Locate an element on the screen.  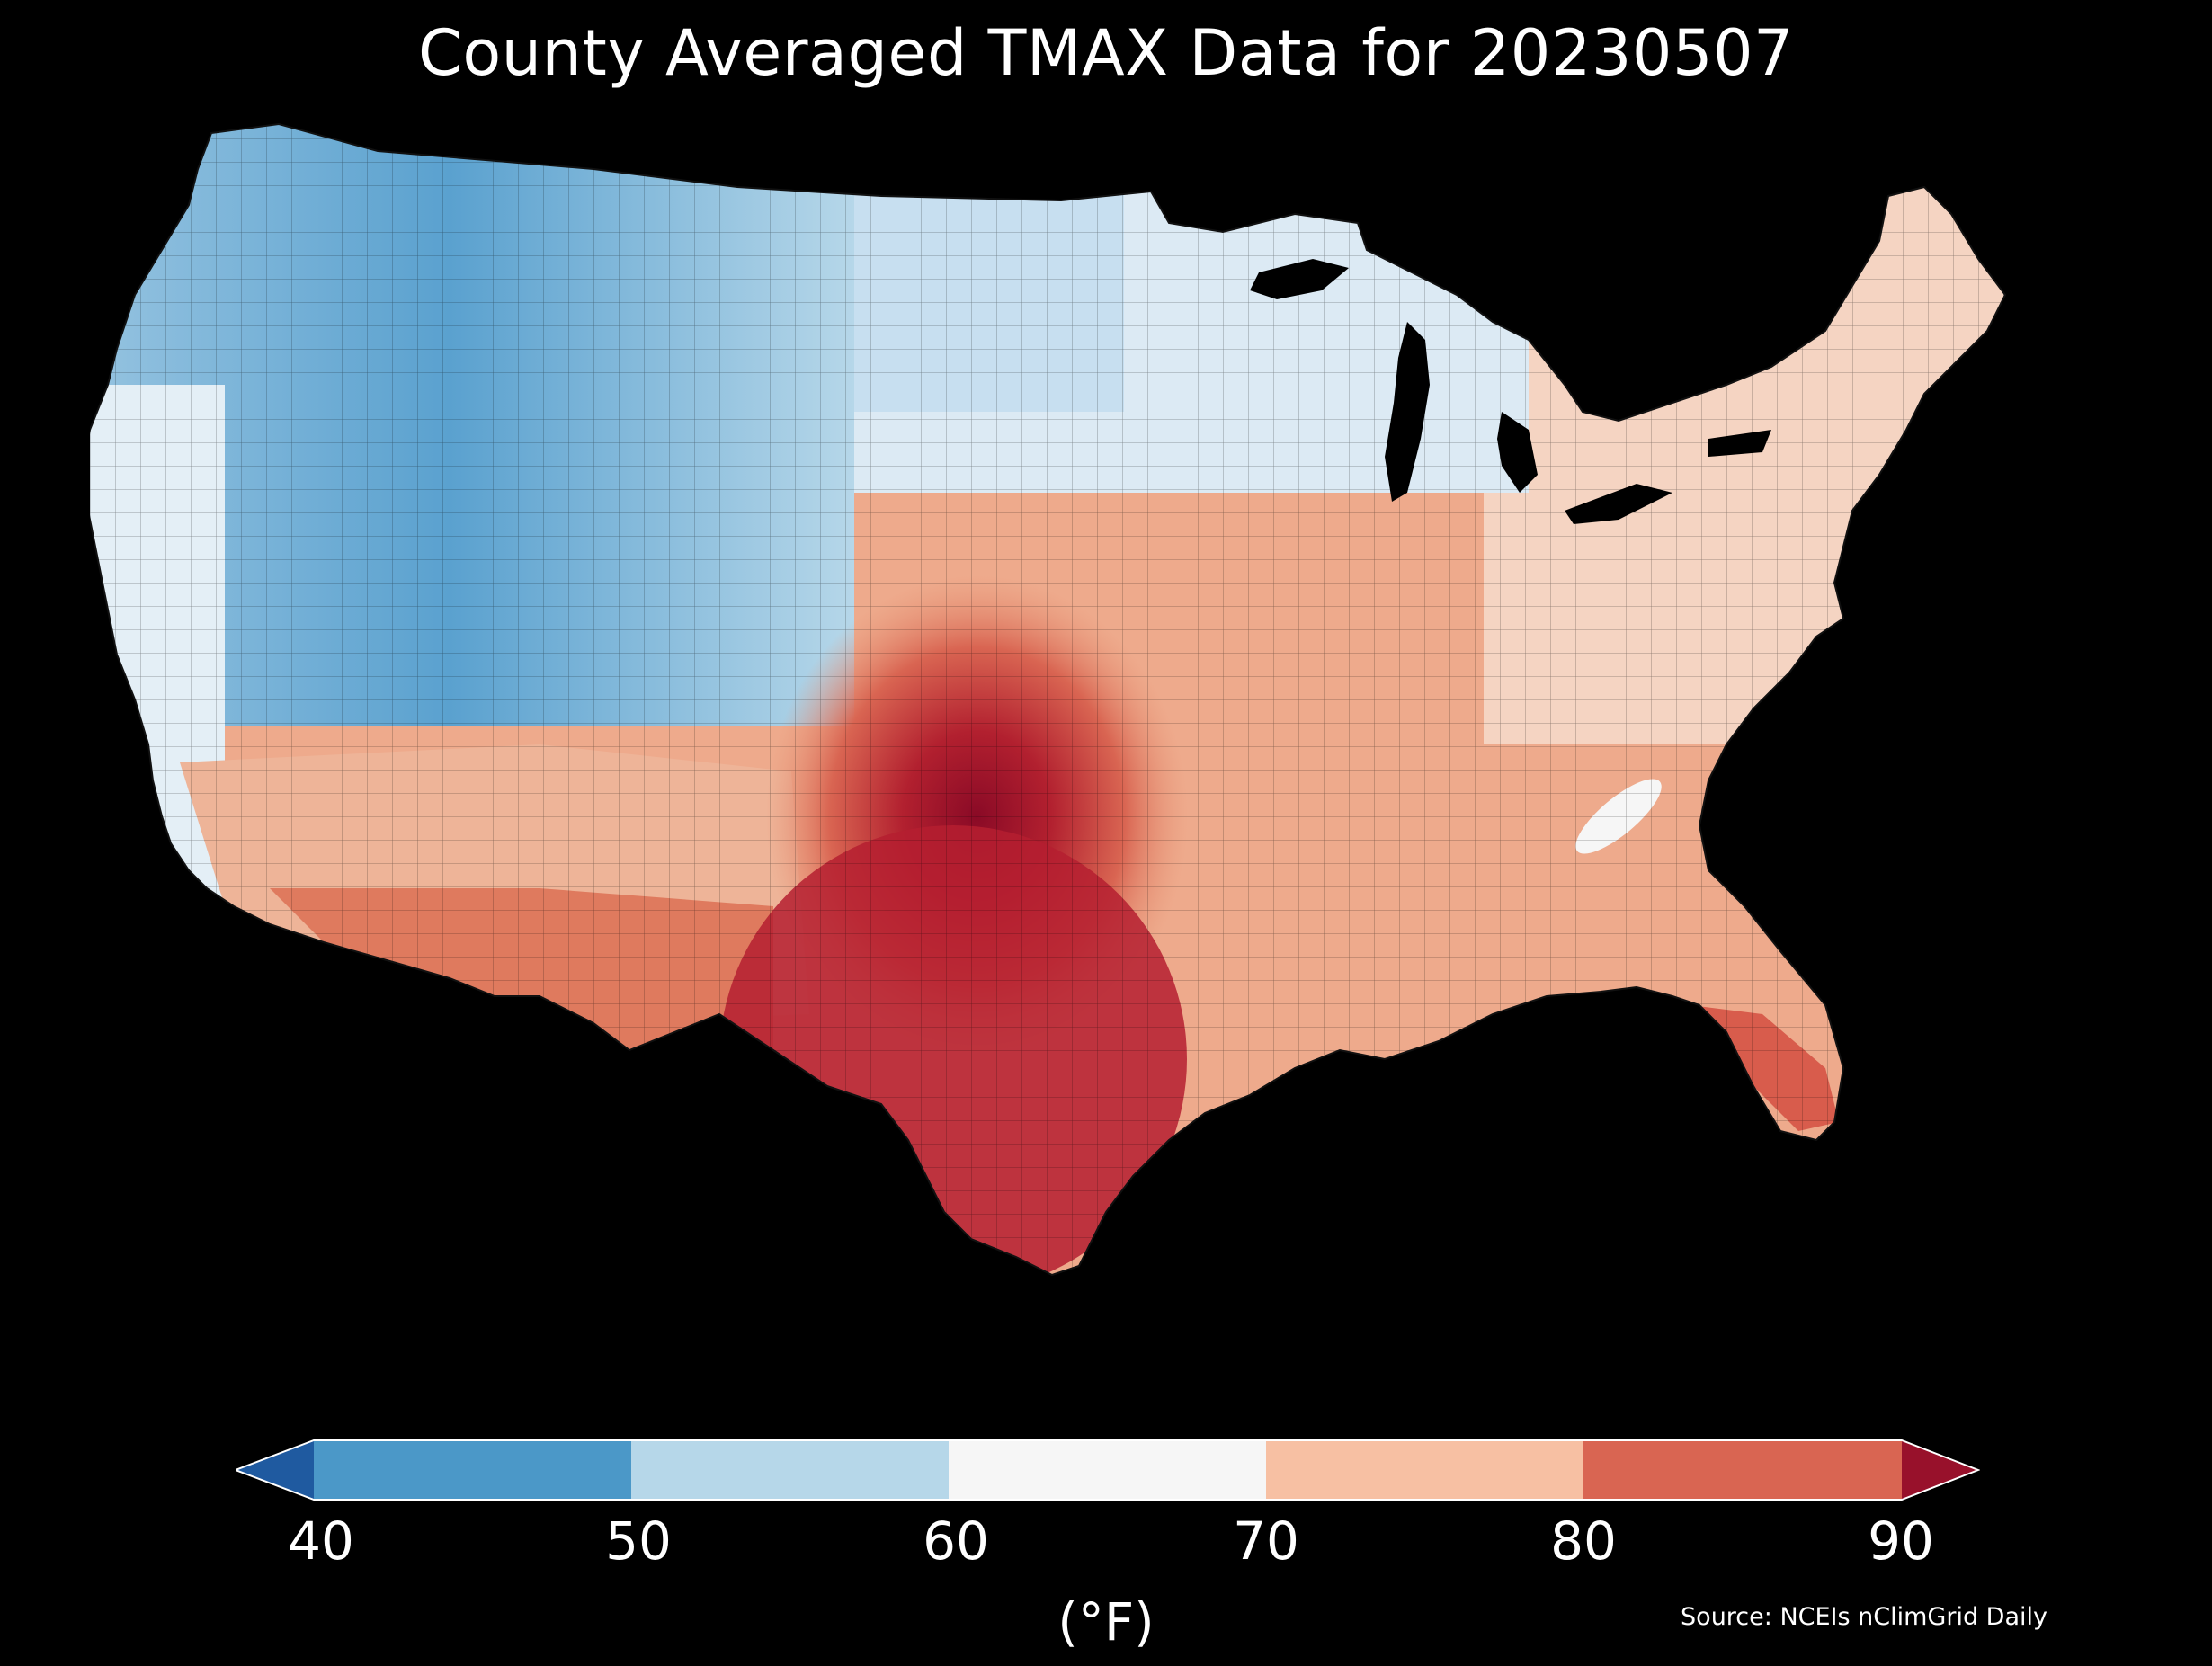
source-credit: Source: NCEIs nClimGrid Daily is located at coordinates (1864, 1617).